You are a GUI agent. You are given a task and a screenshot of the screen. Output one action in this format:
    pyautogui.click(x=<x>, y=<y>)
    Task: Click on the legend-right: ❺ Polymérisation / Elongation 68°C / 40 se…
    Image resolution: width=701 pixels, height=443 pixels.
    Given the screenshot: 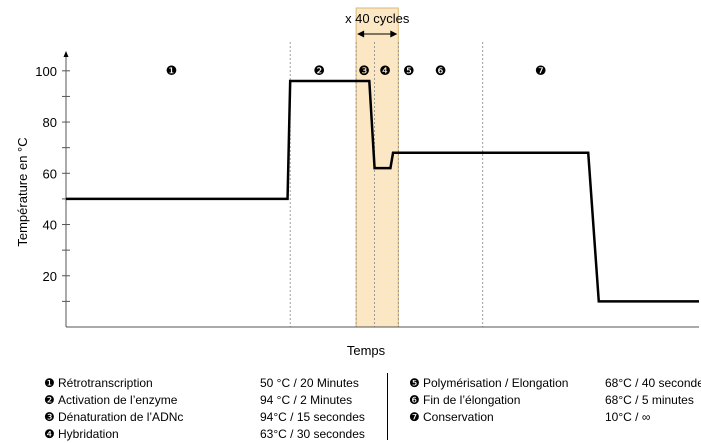 What is the action you would take?
    pyautogui.click(x=555, y=400)
    